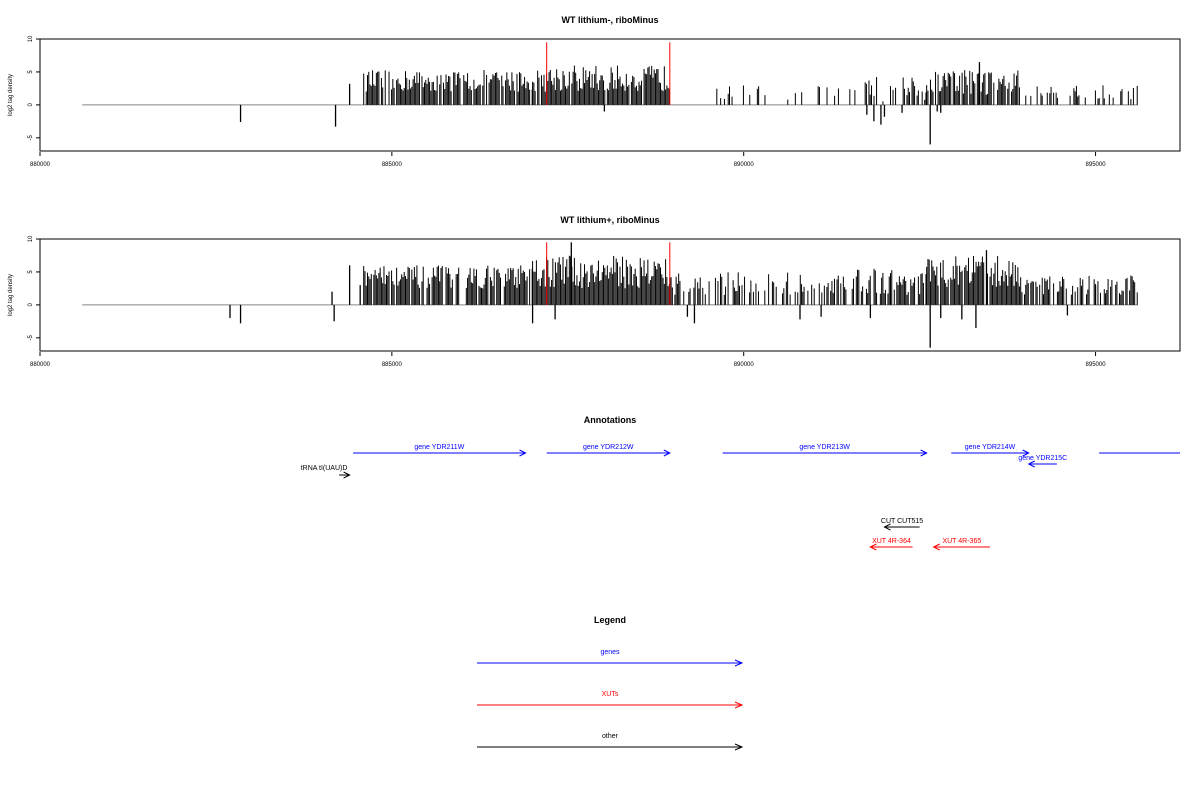 Image resolution: width=1200 pixels, height=800 pixels. Describe the element at coordinates (610, 742) in the screenshot. I see `legend-entry: other` at that location.